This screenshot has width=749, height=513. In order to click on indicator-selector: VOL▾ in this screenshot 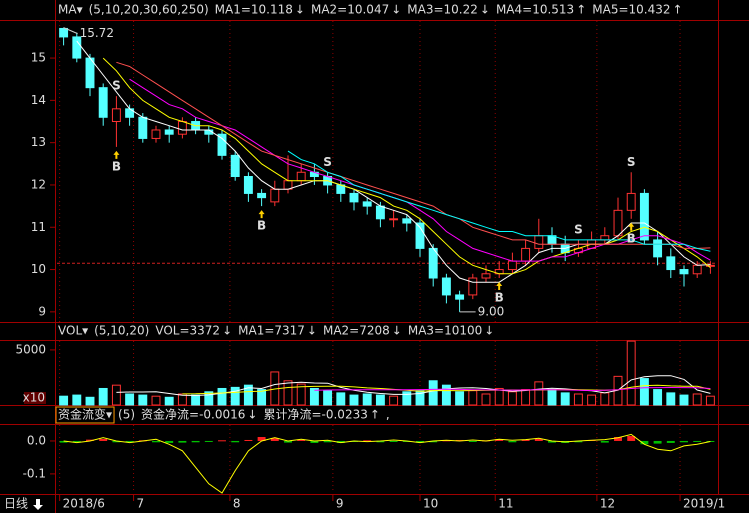, I will do `click(73, 331)`.